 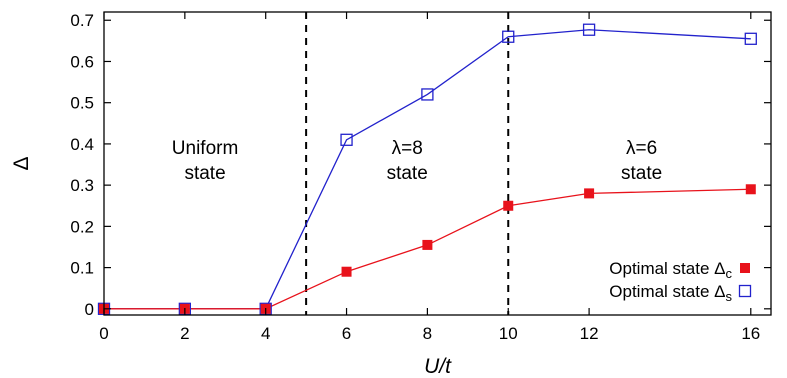 I want to click on region-label: Uniform, so click(x=205, y=148).